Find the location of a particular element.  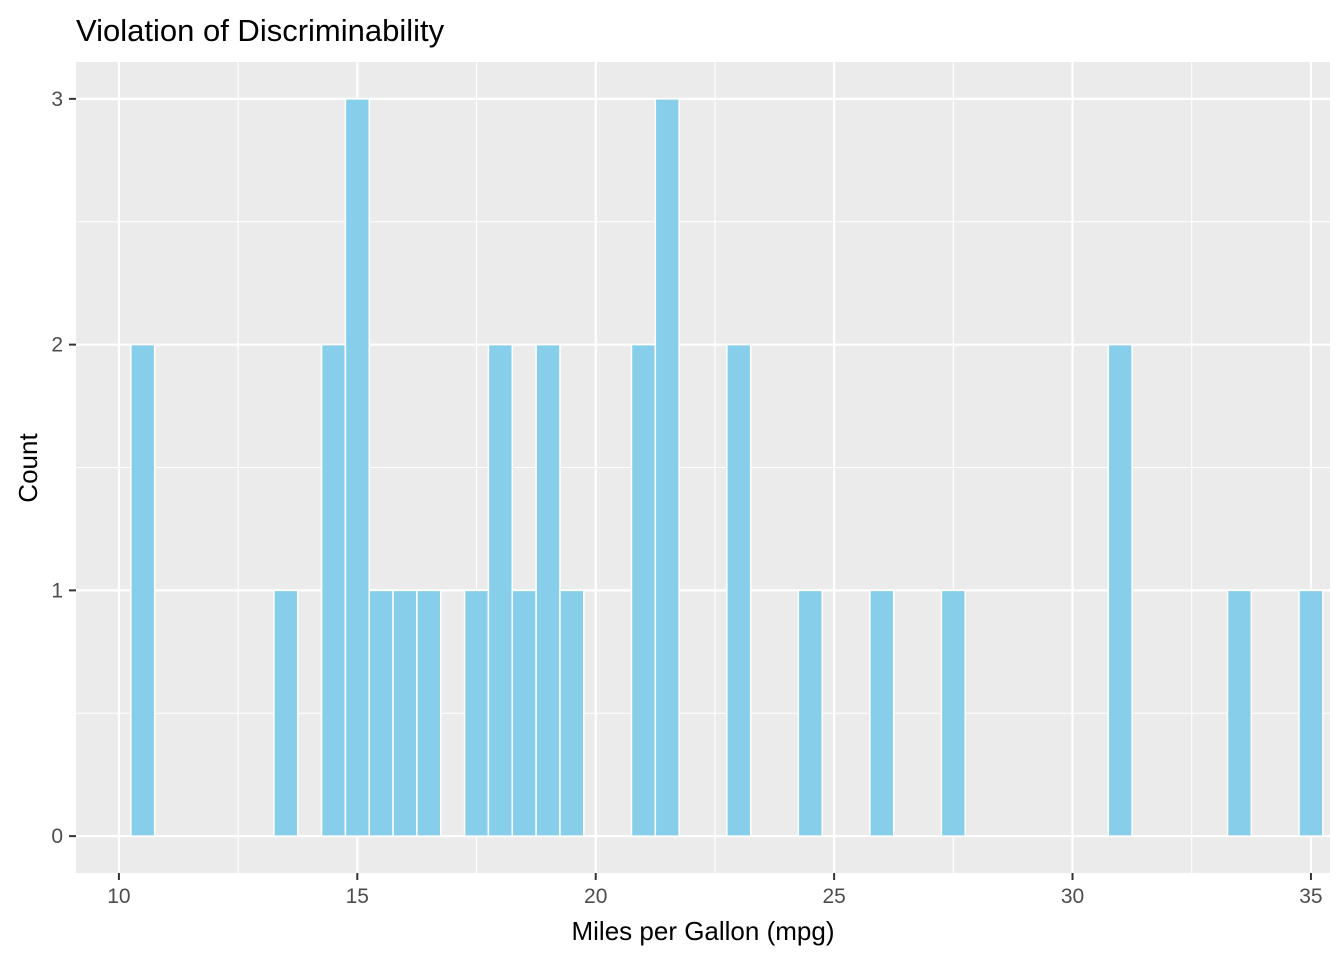

chart-title: Violation of Discriminability is located at coordinates (260, 30).